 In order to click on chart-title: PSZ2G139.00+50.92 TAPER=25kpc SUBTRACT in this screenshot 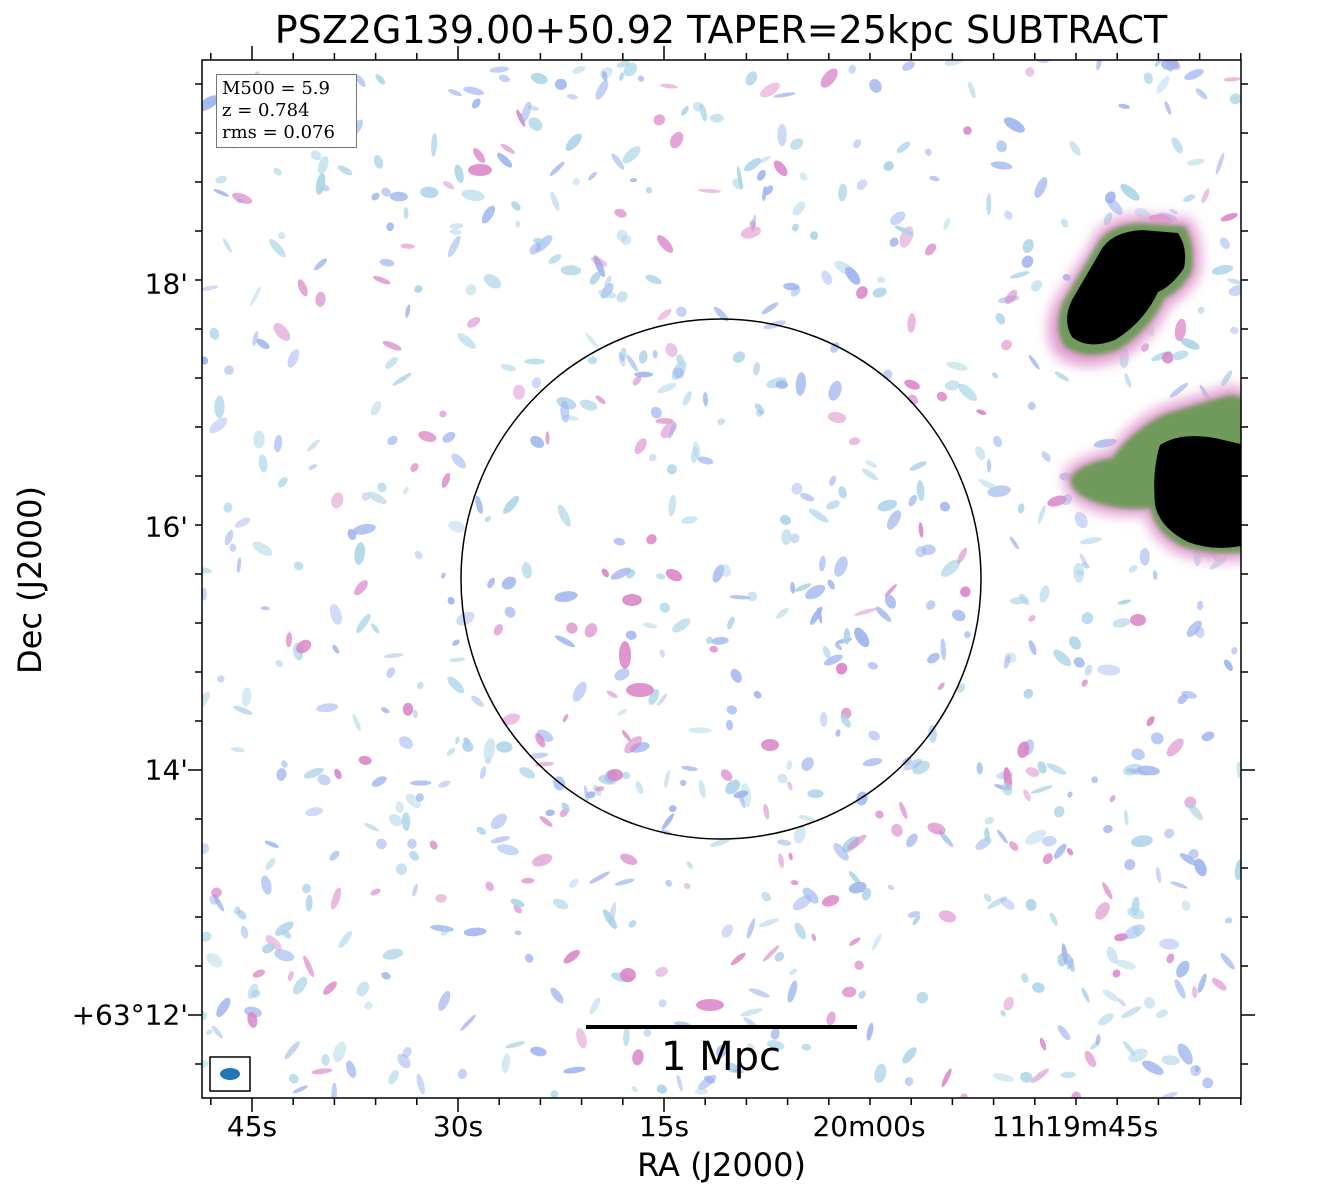, I will do `click(721, 30)`.